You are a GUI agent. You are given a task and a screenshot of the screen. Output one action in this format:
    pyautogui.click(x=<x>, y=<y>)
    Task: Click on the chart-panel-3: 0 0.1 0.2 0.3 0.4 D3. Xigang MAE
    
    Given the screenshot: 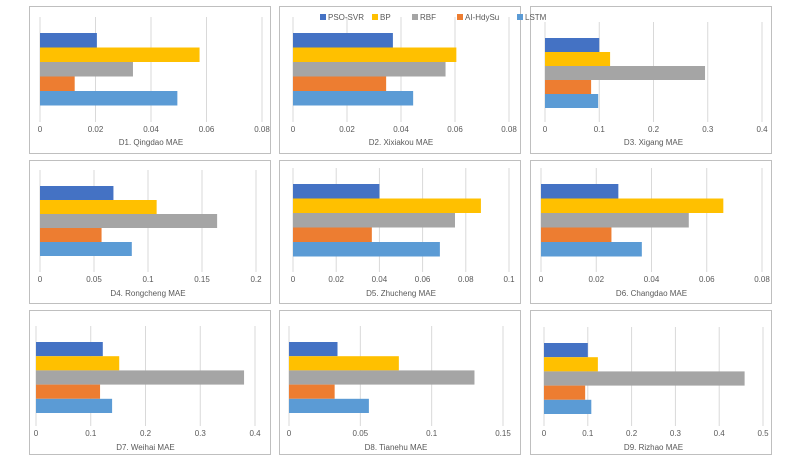 What is the action you would take?
    pyautogui.click(x=651, y=80)
    